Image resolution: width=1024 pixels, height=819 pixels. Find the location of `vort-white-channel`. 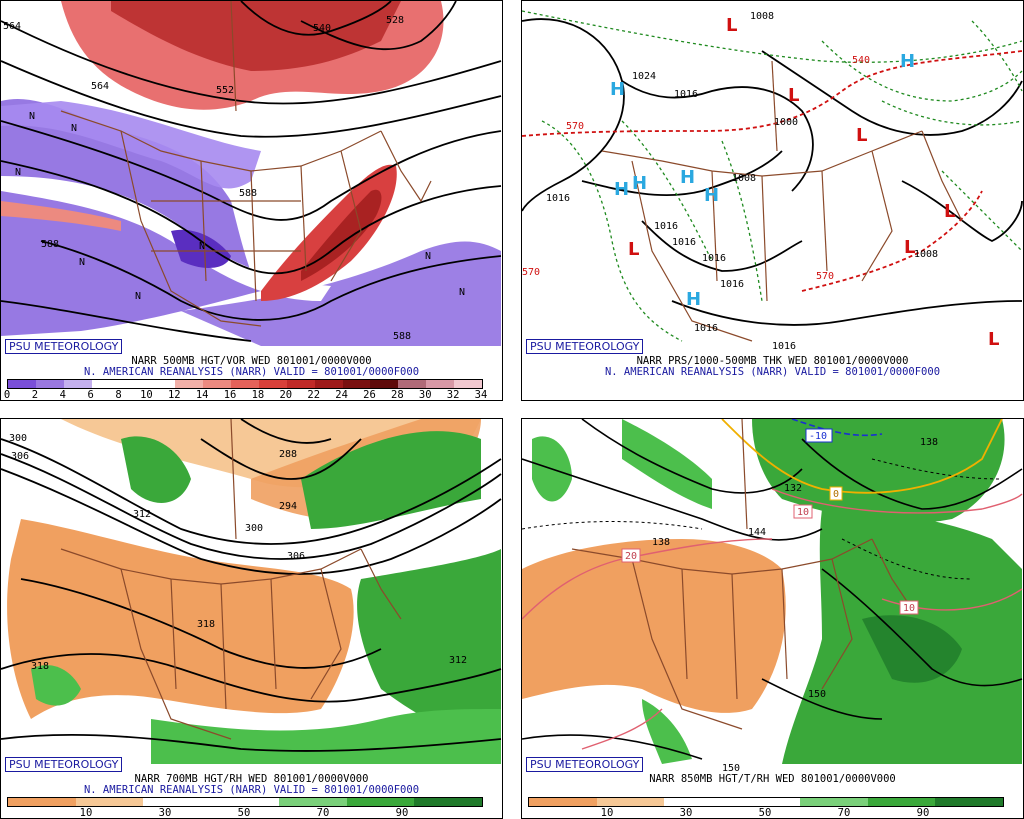

vort-white-channel is located at coordinates (166, 238).